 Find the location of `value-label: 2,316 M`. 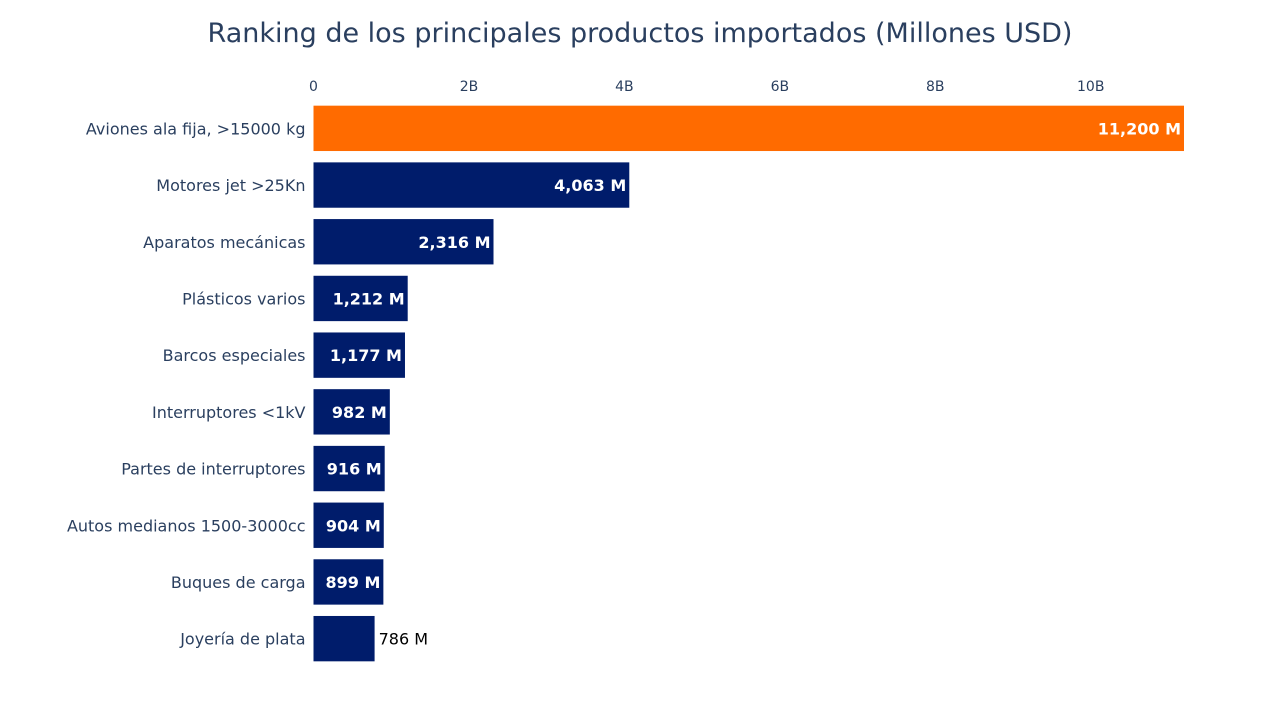

value-label: 2,316 M is located at coordinates (454, 242).